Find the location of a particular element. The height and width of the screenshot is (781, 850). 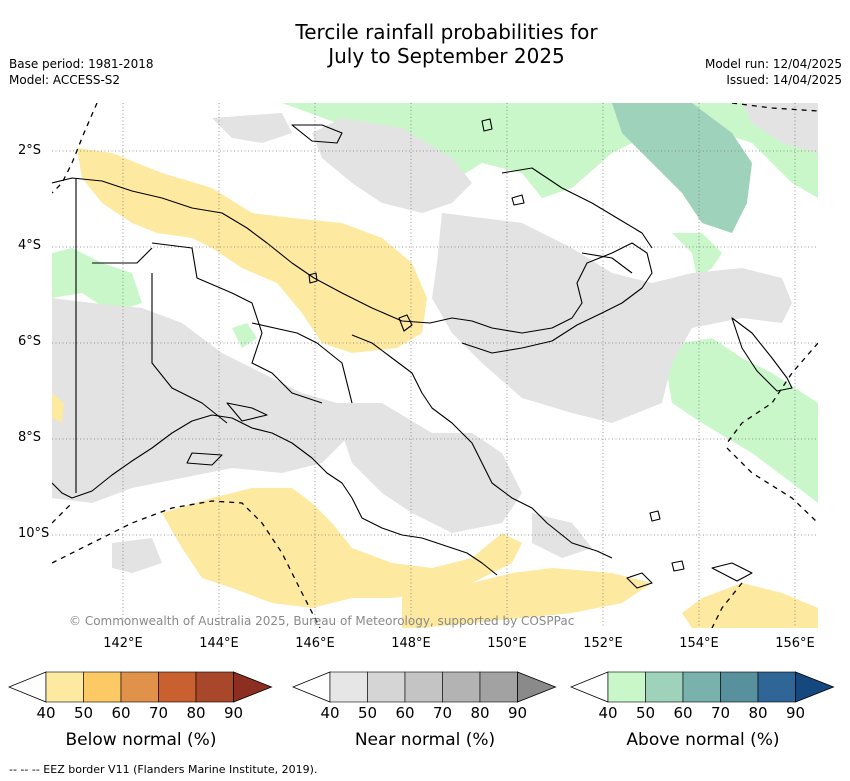

longitude-tick-label: 148°E is located at coordinates (411, 643).